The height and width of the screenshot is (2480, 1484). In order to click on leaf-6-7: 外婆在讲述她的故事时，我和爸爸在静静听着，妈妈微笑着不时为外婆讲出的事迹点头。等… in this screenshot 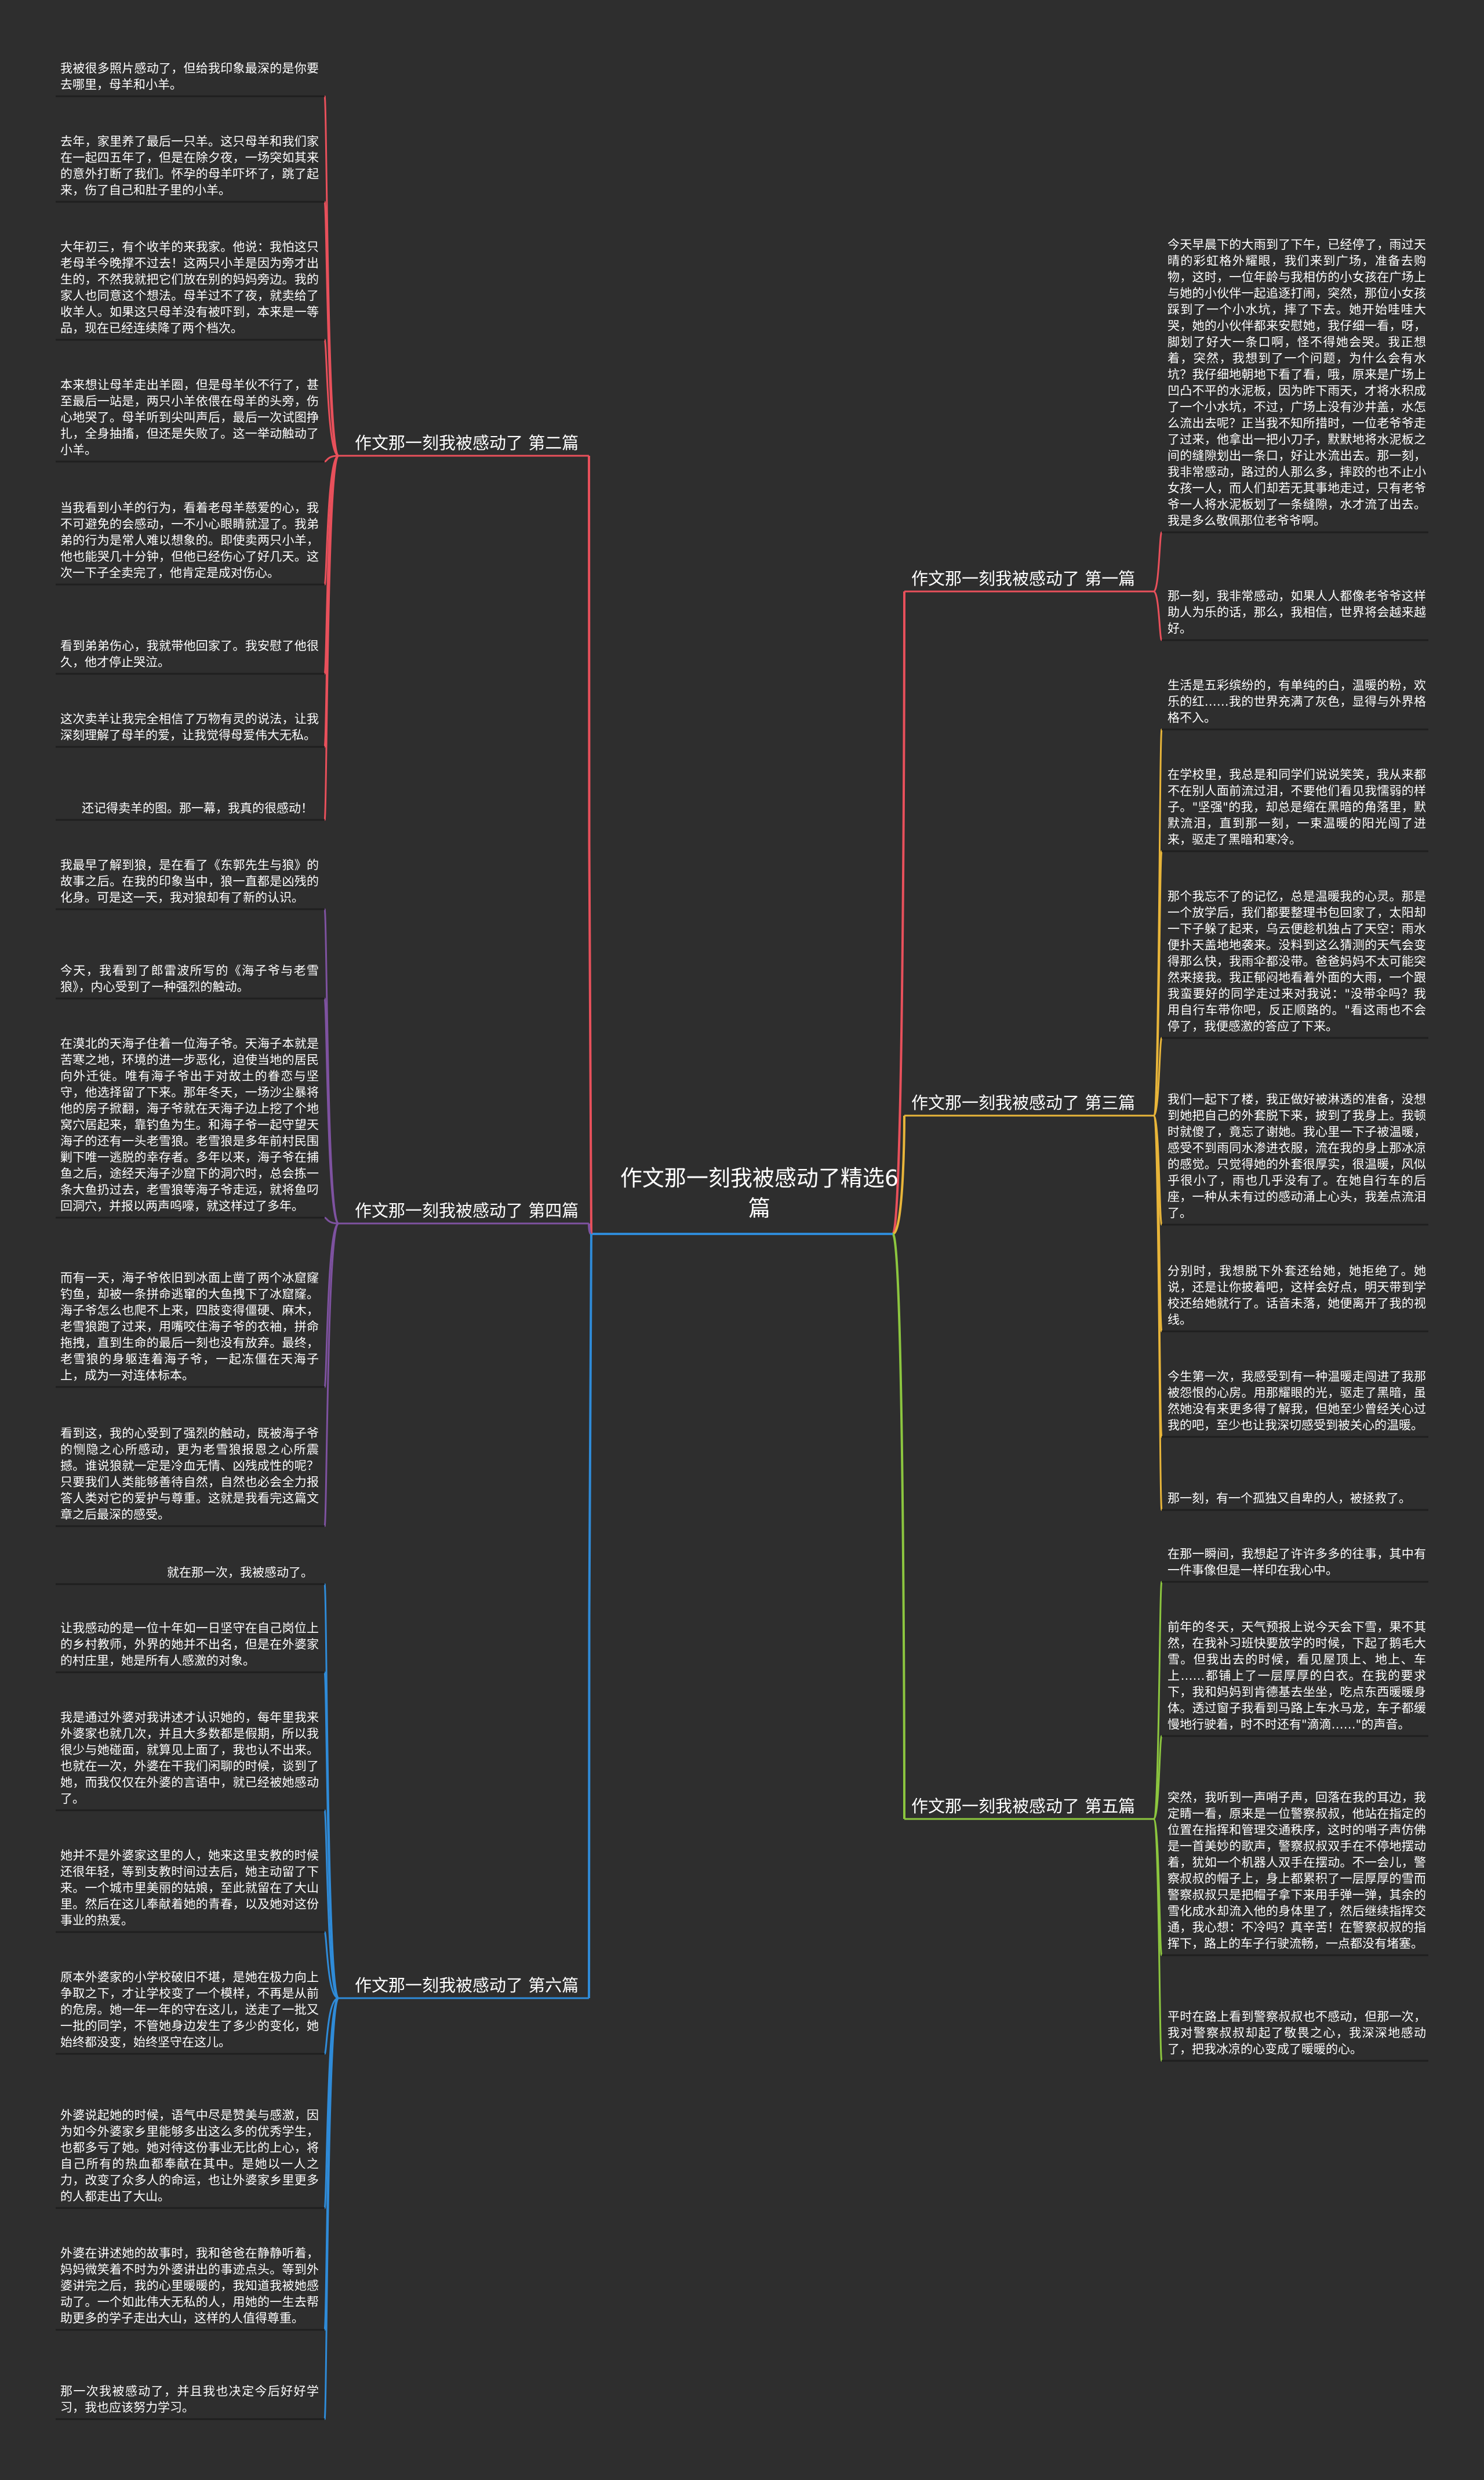, I will do `click(189, 2285)`.